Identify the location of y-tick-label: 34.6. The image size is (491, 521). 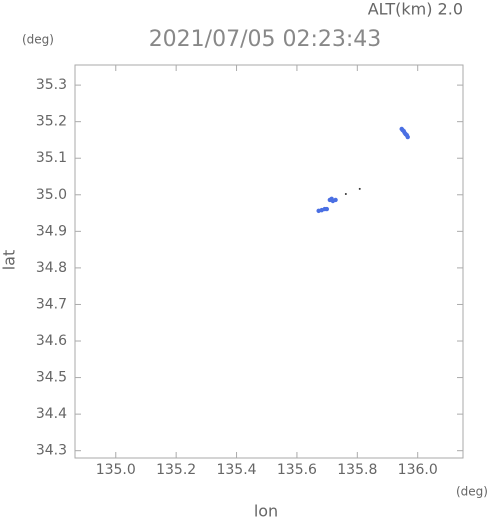
(51, 341).